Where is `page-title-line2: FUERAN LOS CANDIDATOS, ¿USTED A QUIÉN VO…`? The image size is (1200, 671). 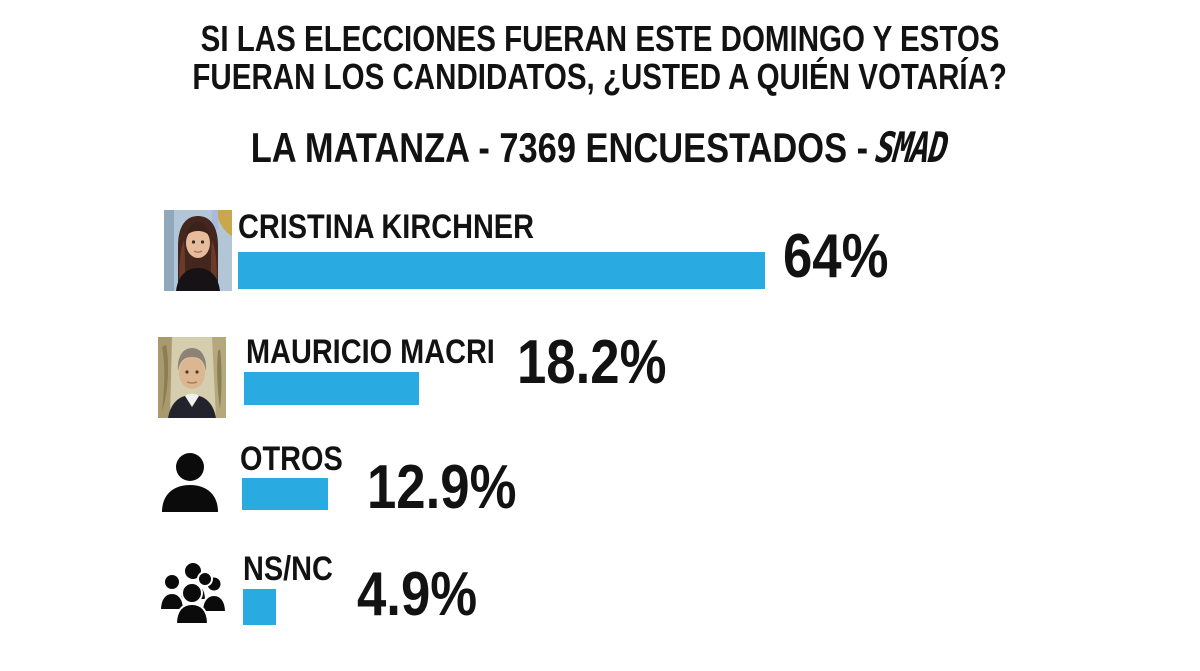 page-title-line2: FUERAN LOS CANDIDATOS, ¿USTED A QUIÉN VO… is located at coordinates (600, 76).